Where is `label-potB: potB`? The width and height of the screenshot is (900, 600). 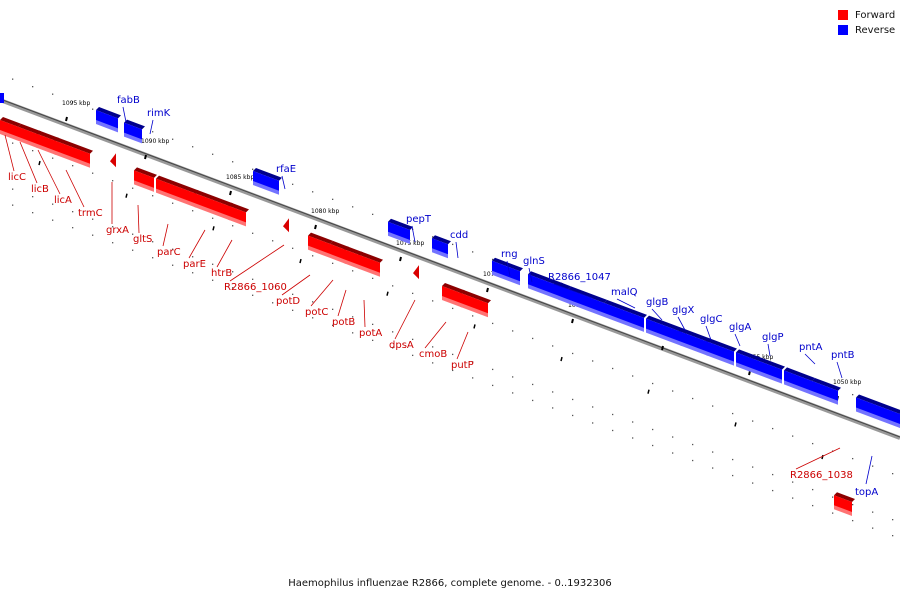
label-potB: potB is located at coordinates (343, 322).